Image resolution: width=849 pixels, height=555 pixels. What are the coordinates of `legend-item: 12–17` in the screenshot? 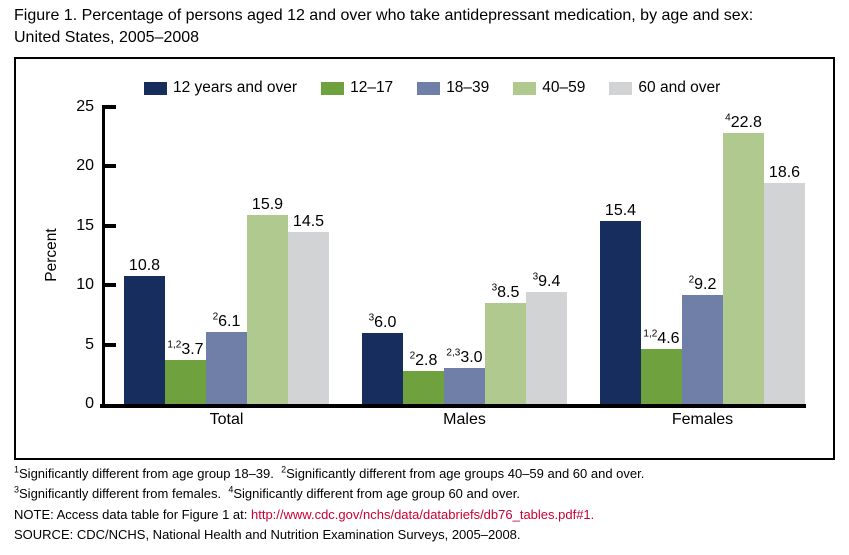 It's located at (357, 88).